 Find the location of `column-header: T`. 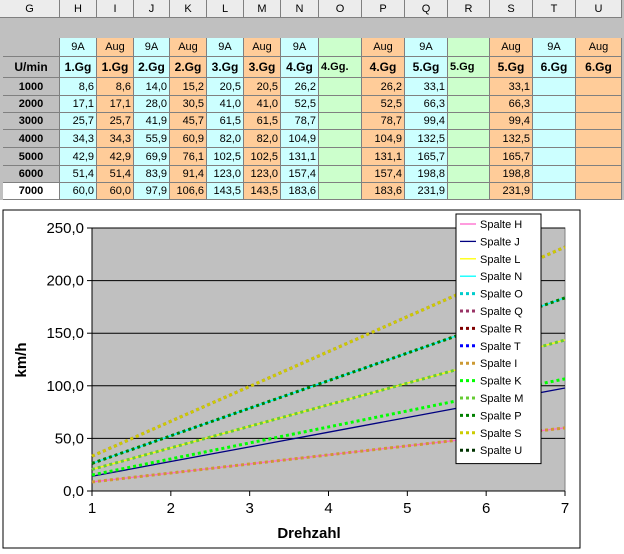

column-header: T is located at coordinates (554, 9).